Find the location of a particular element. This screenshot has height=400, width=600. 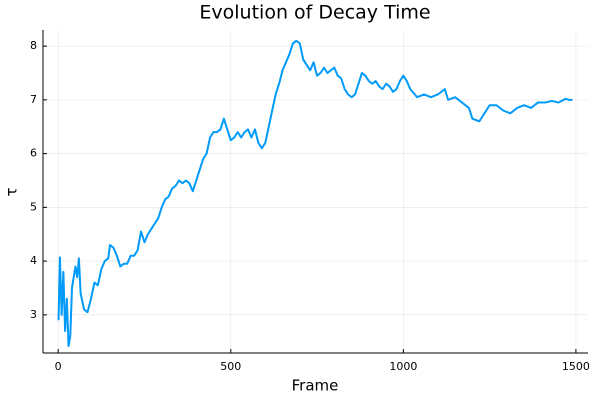

y-tick-label: 3 is located at coordinates (33, 314).